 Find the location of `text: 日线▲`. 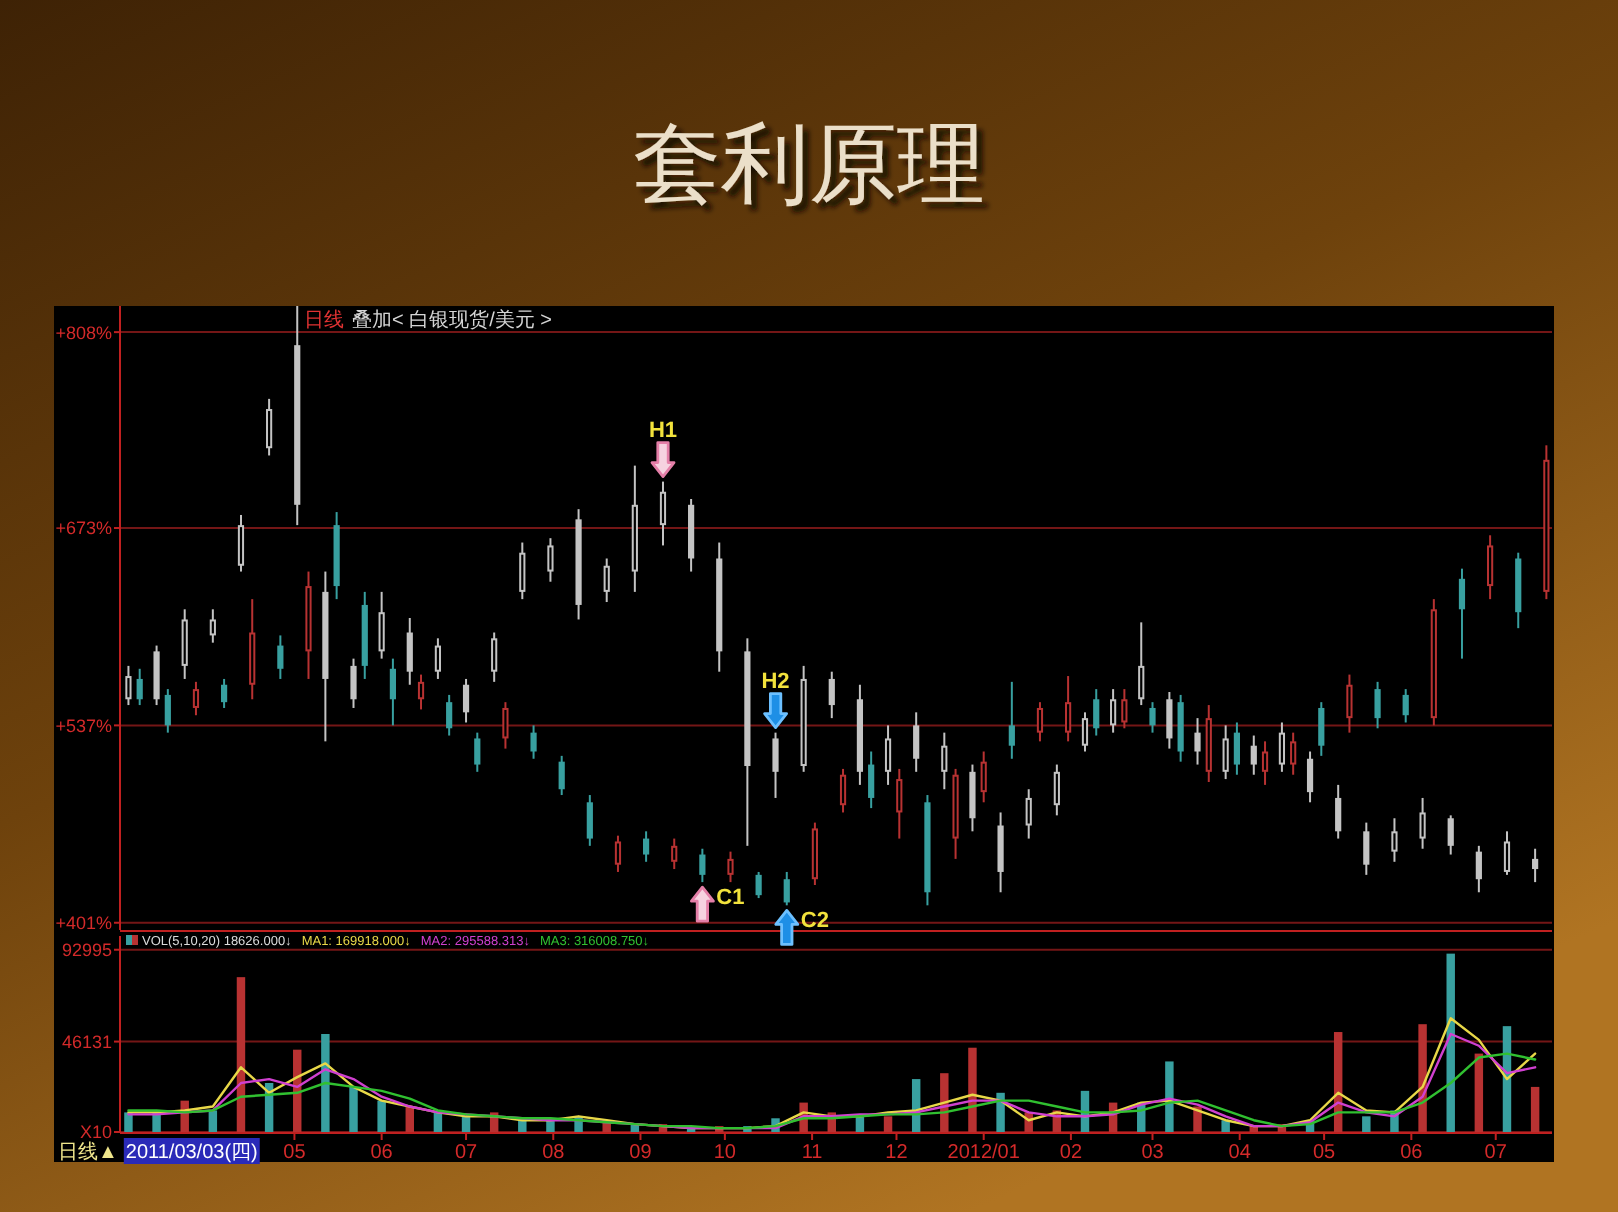

text: 日线▲ is located at coordinates (88, 1152).